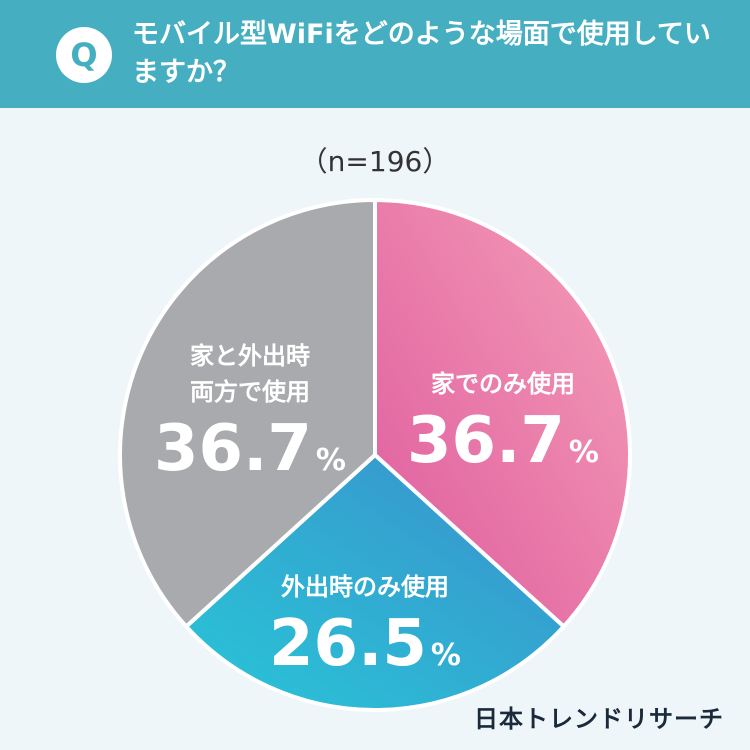 This screenshot has height=750, width=750. I want to click on question-badge: Q, so click(84, 55).